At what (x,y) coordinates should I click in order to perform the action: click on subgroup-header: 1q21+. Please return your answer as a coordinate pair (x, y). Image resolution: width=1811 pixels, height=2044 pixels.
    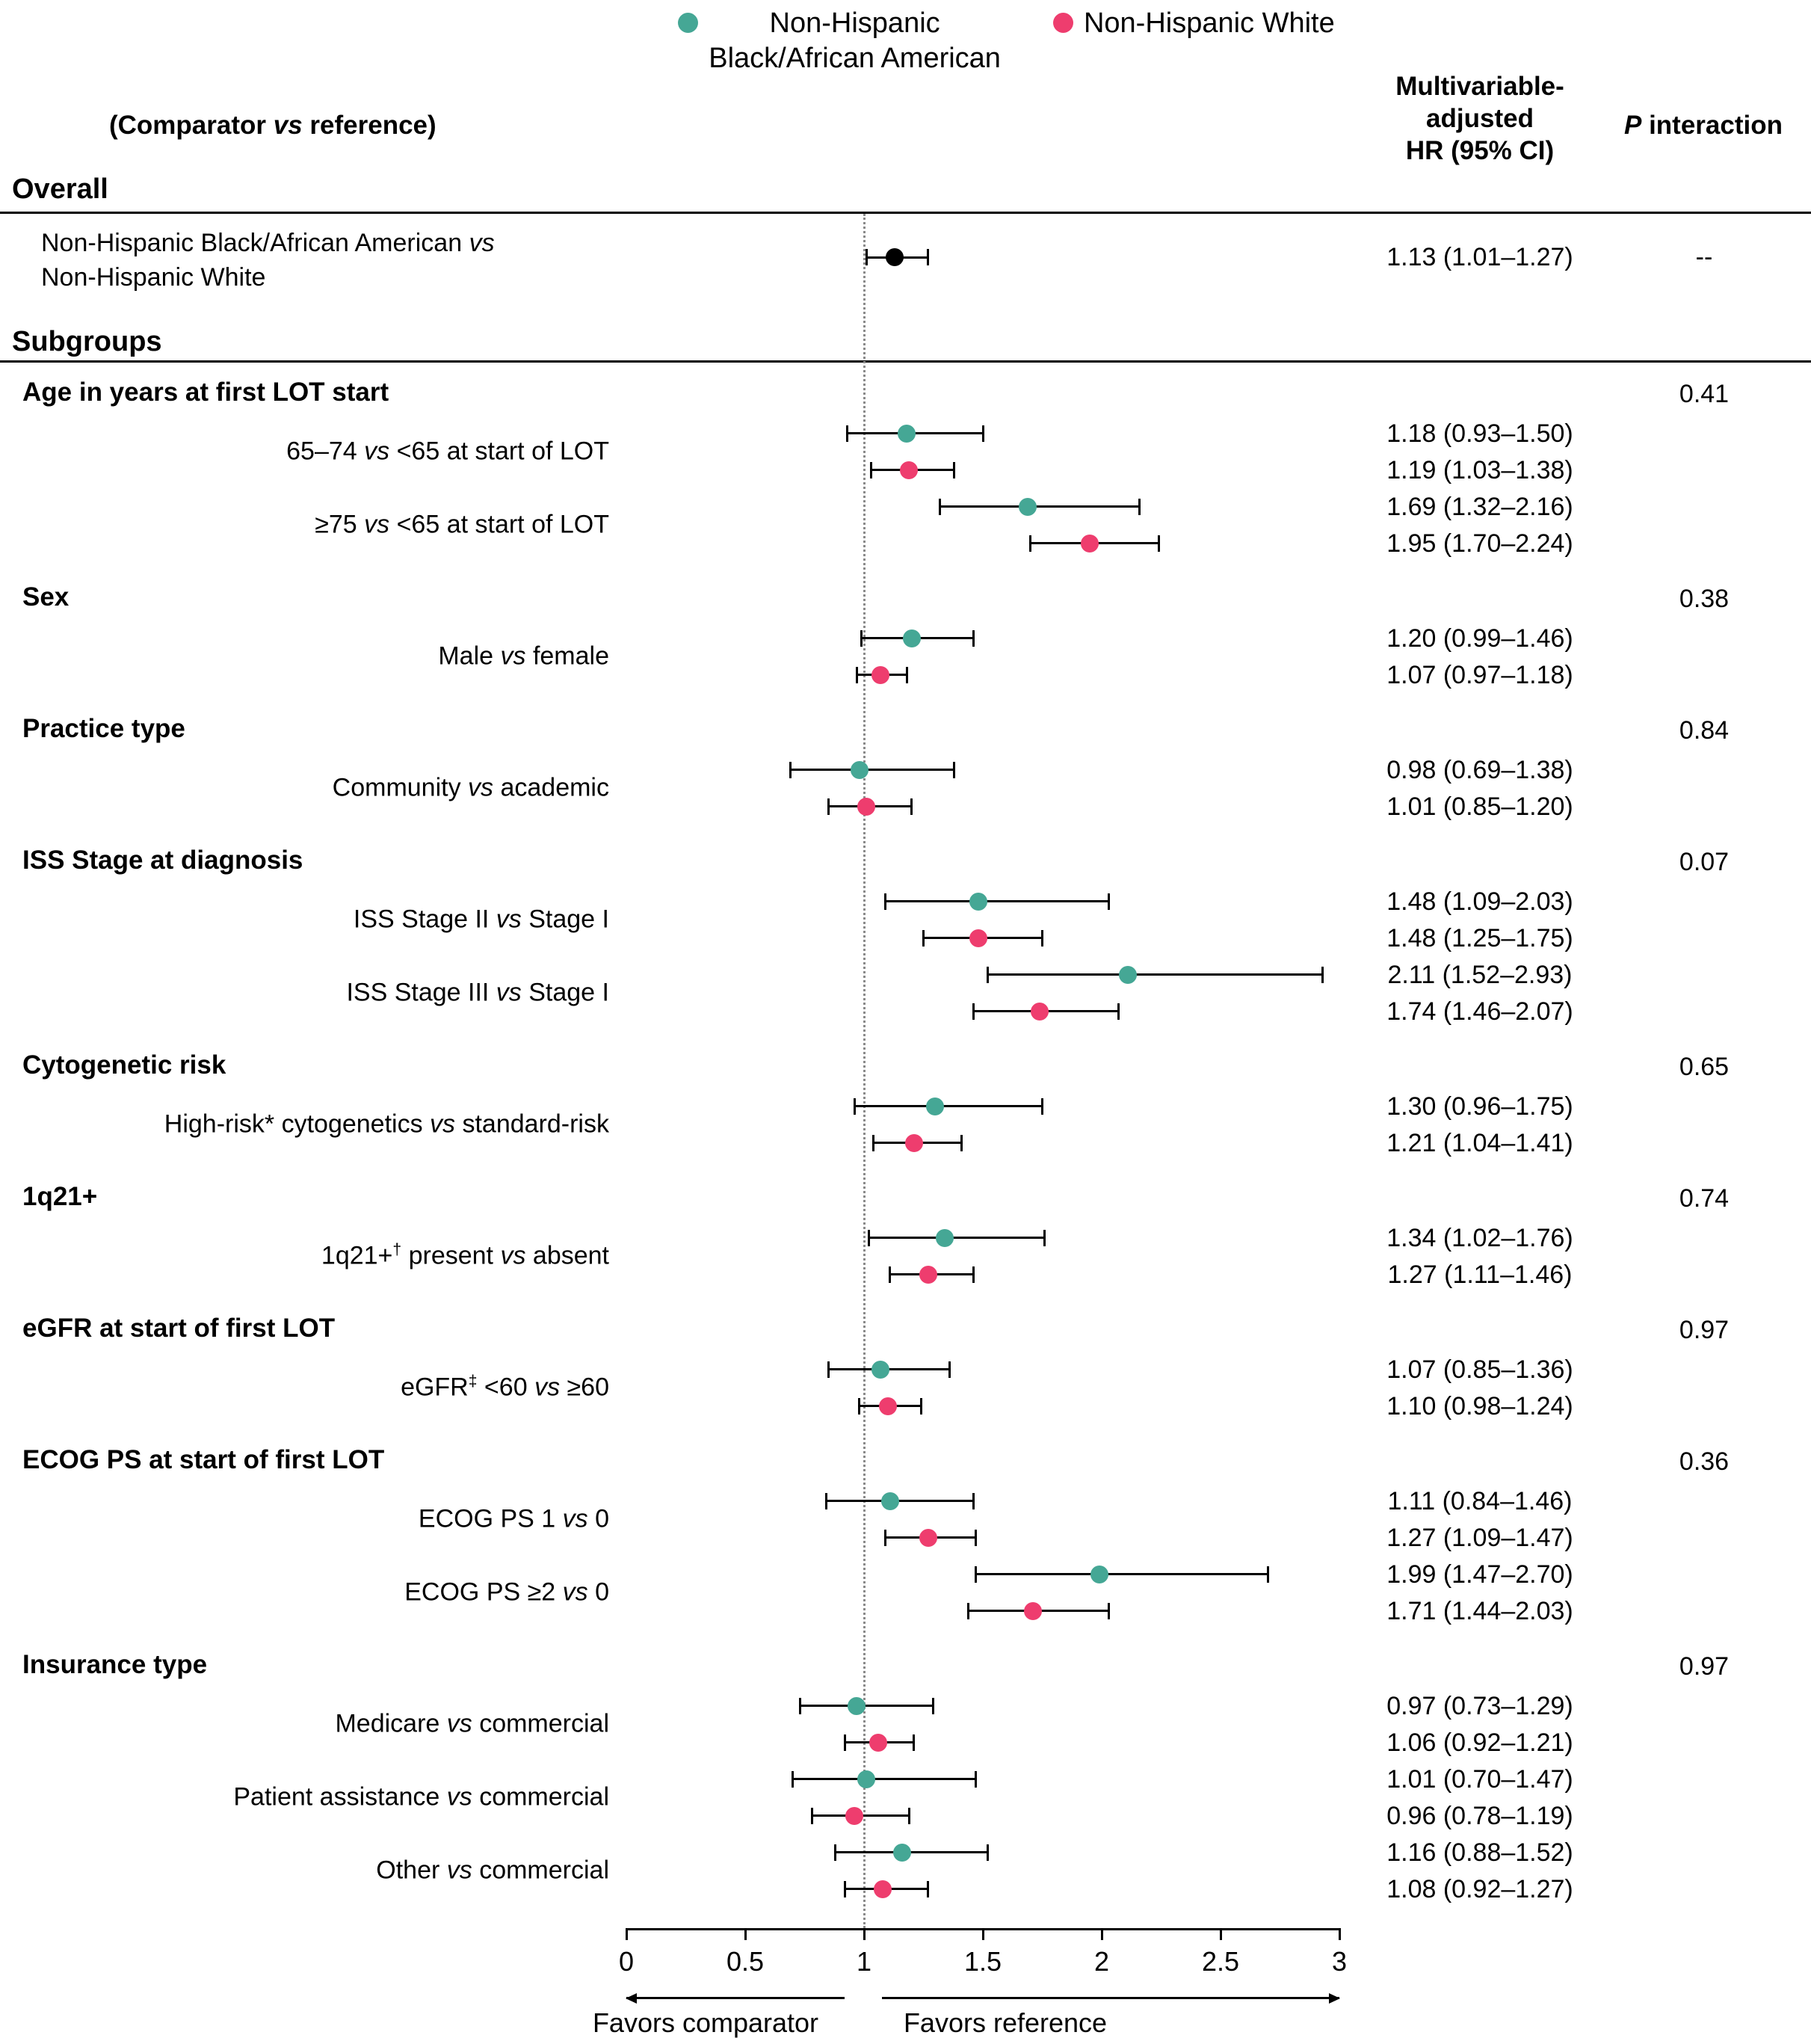
    Looking at the image, I should click on (60, 1196).